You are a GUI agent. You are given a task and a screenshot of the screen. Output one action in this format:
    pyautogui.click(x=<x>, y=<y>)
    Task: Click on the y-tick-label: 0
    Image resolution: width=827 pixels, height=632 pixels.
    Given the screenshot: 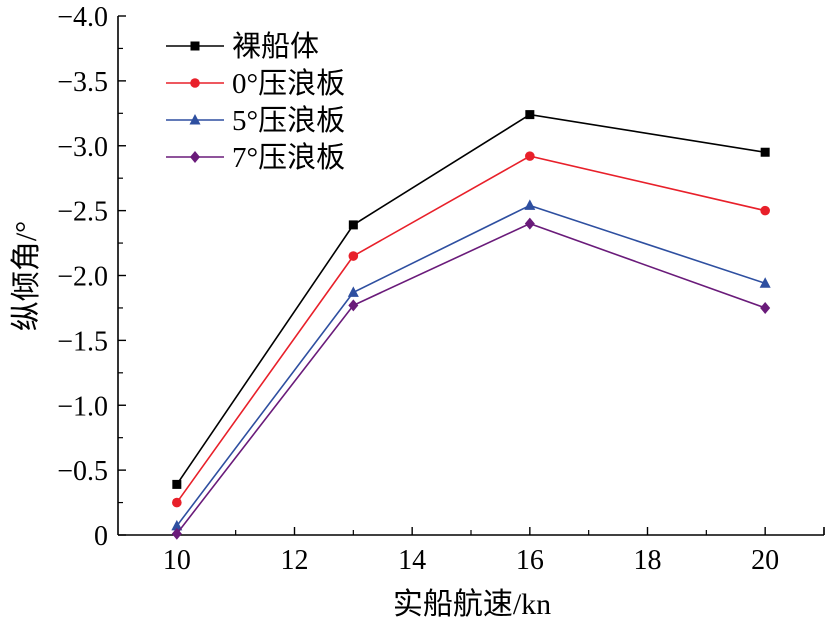 What is the action you would take?
    pyautogui.click(x=101, y=536)
    